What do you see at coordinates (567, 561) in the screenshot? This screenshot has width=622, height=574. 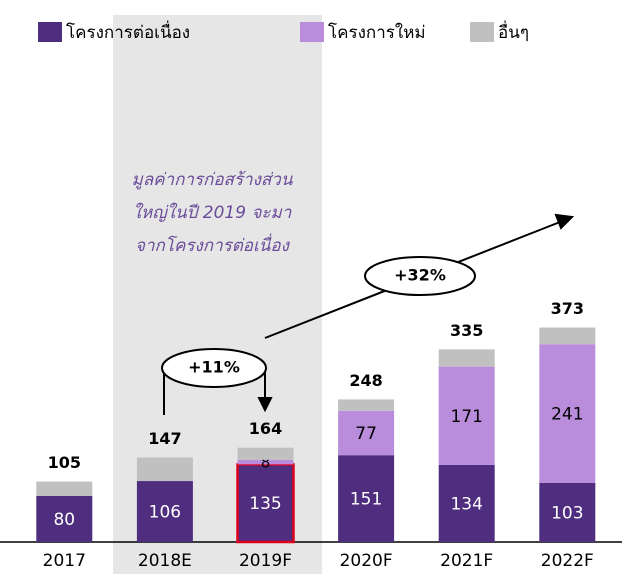 I see `x-tick-label: 2022F` at bounding box center [567, 561].